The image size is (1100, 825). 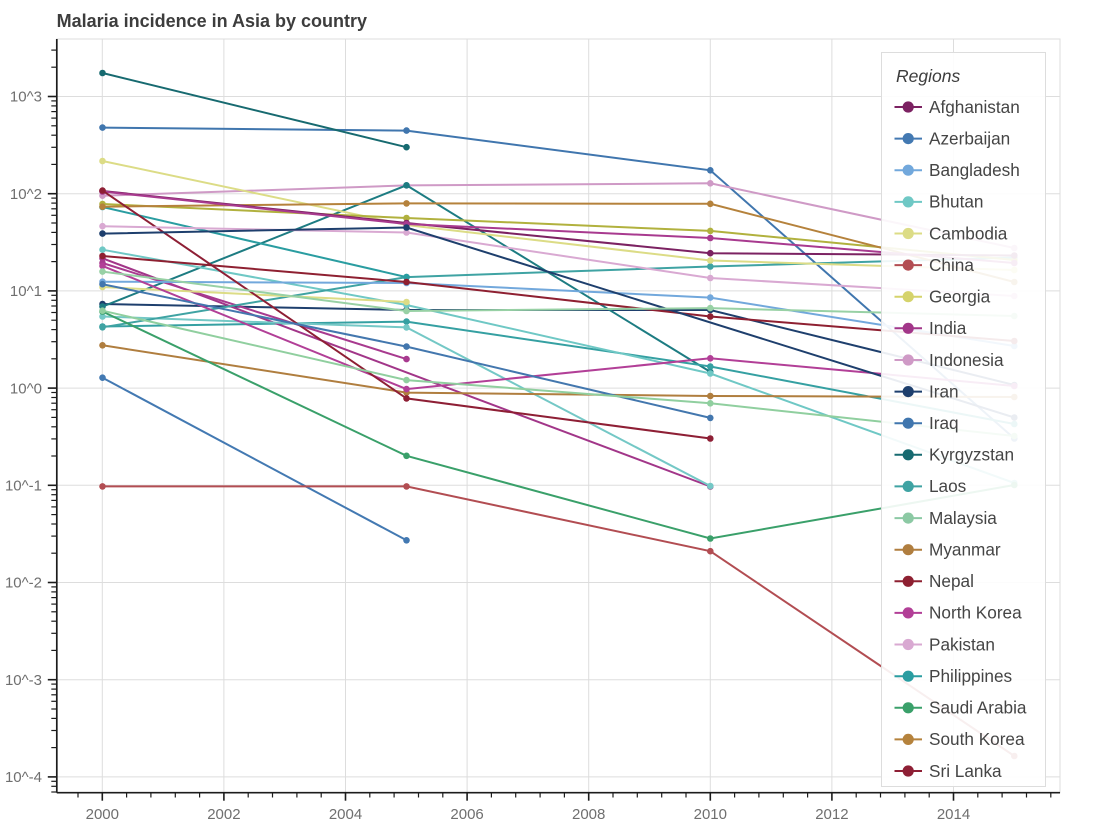 What do you see at coordinates (951, 265) in the screenshot?
I see `svg-text: China` at bounding box center [951, 265].